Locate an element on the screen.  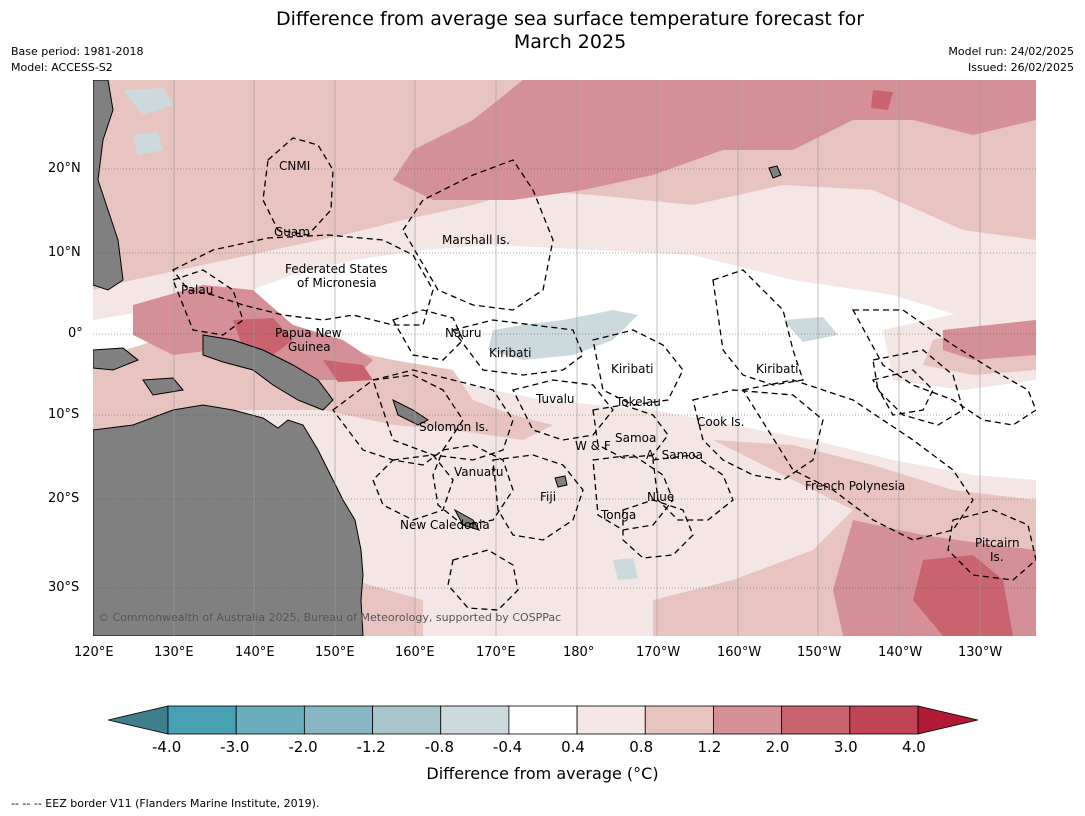
label-kiribati-east: Kiribati is located at coordinates (777, 369).